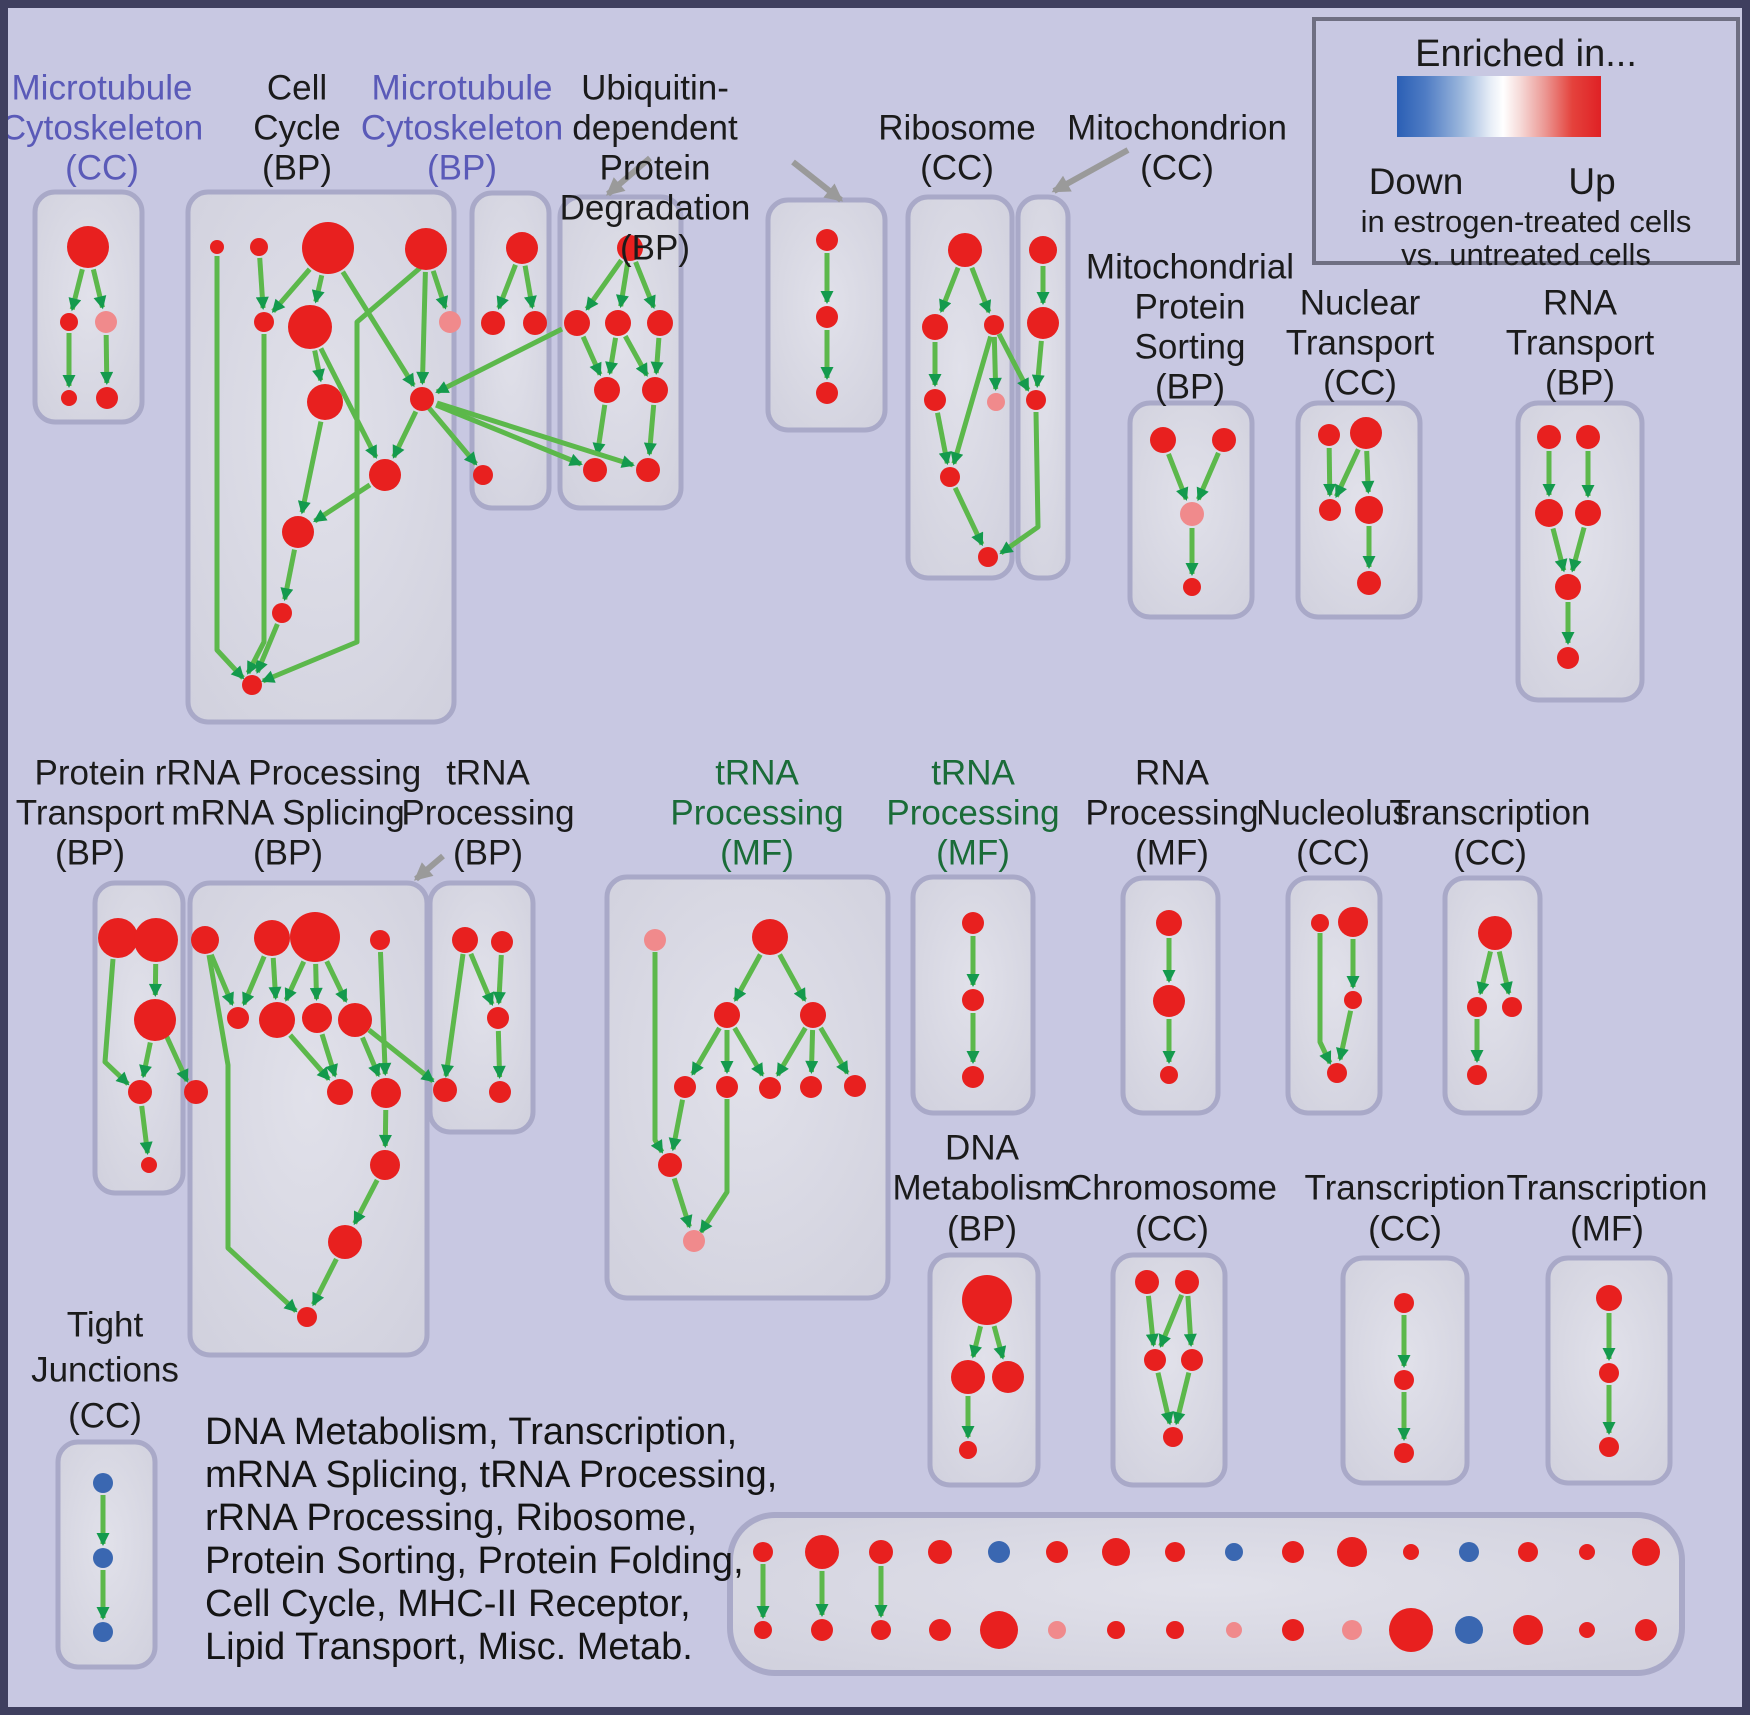  Describe the element at coordinates (380, 940) in the screenshot. I see `node-rrna-rt4` at that location.